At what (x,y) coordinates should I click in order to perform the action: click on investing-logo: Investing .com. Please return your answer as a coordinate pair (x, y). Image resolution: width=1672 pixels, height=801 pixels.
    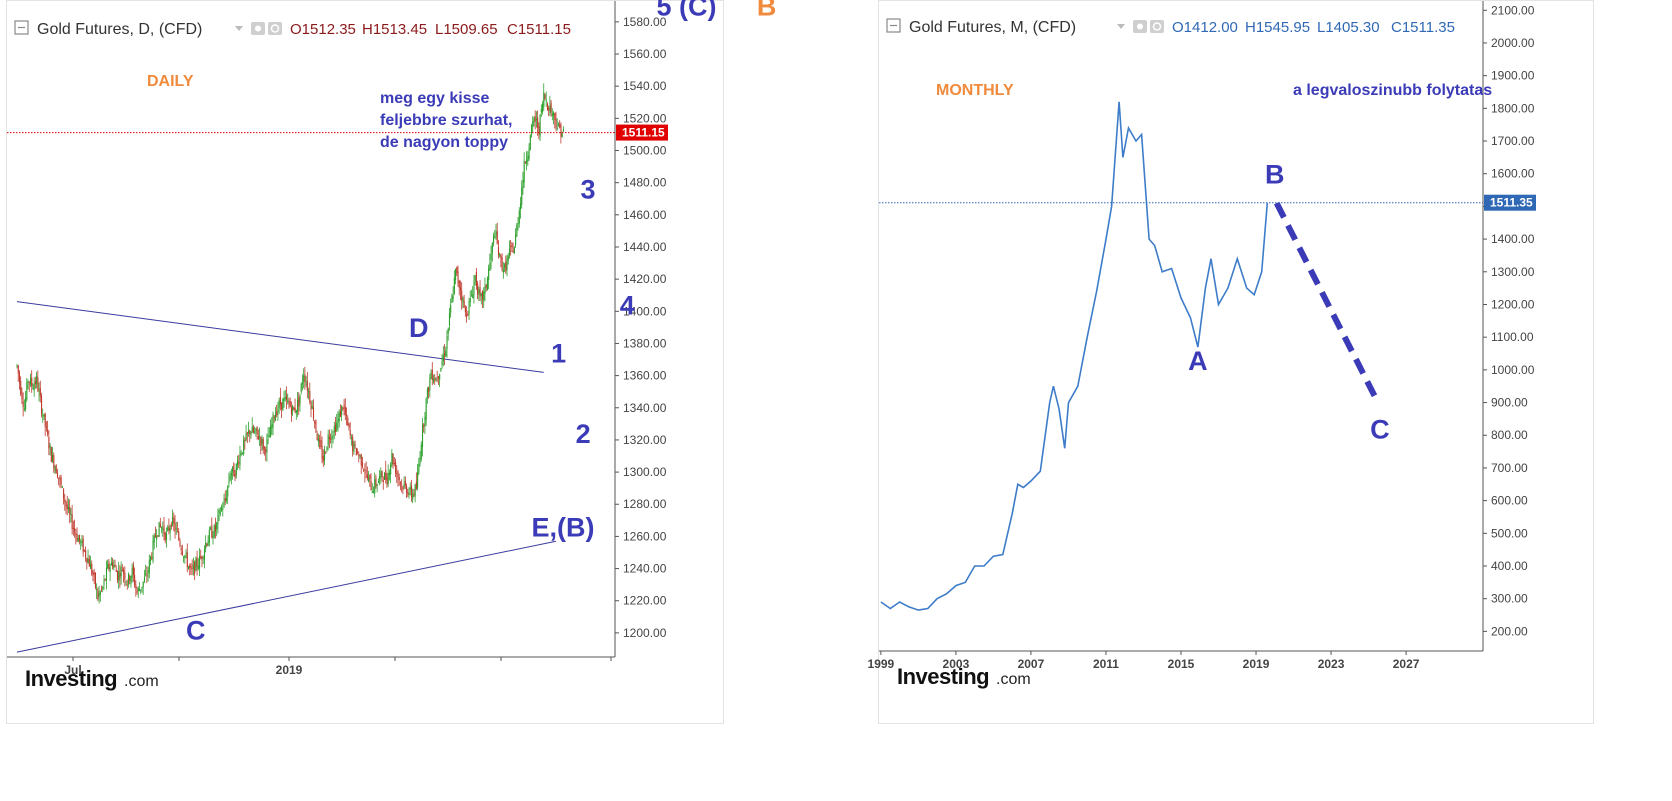
    Looking at the image, I should click on (964, 676).